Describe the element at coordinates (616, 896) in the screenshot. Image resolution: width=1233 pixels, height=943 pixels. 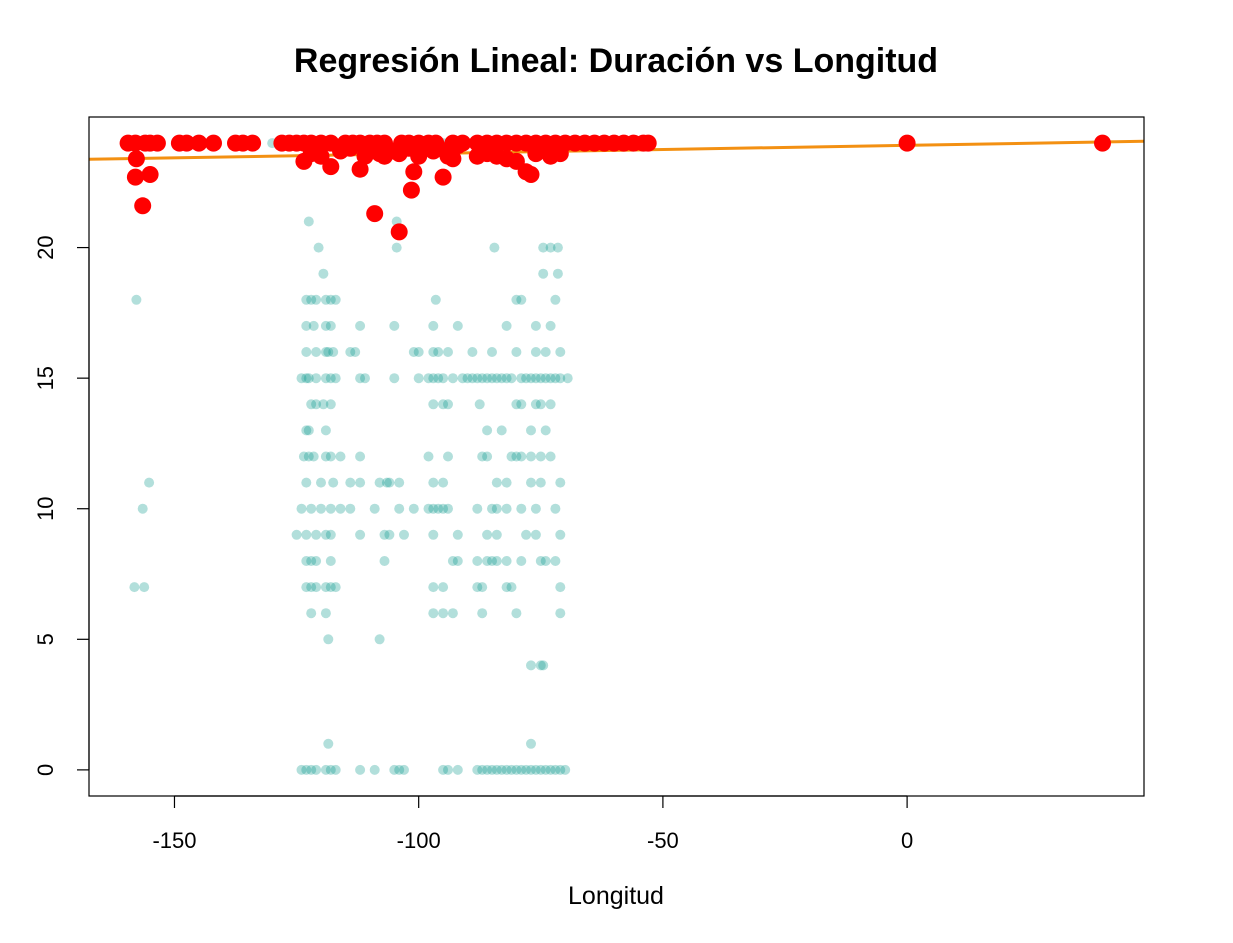
I see `x-axis-label: Longitud` at that location.